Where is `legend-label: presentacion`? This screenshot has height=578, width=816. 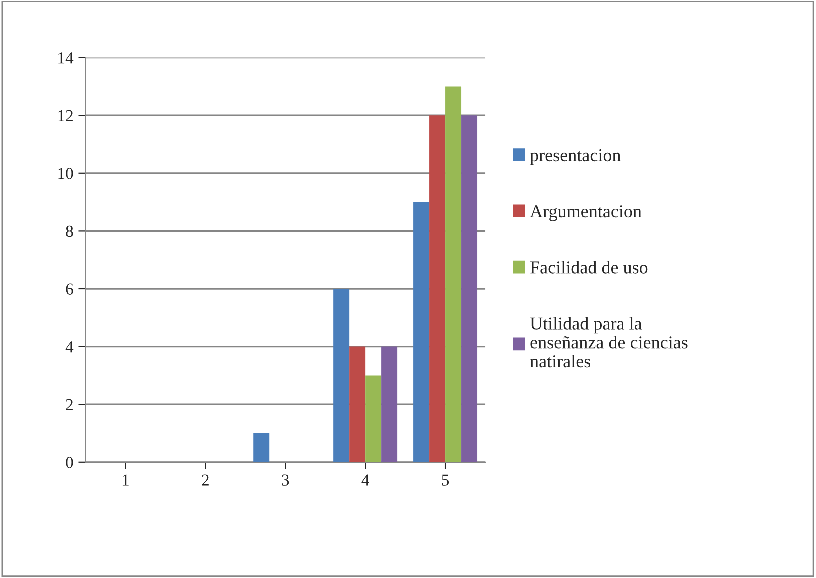
legend-label: presentacion is located at coordinates (575, 157).